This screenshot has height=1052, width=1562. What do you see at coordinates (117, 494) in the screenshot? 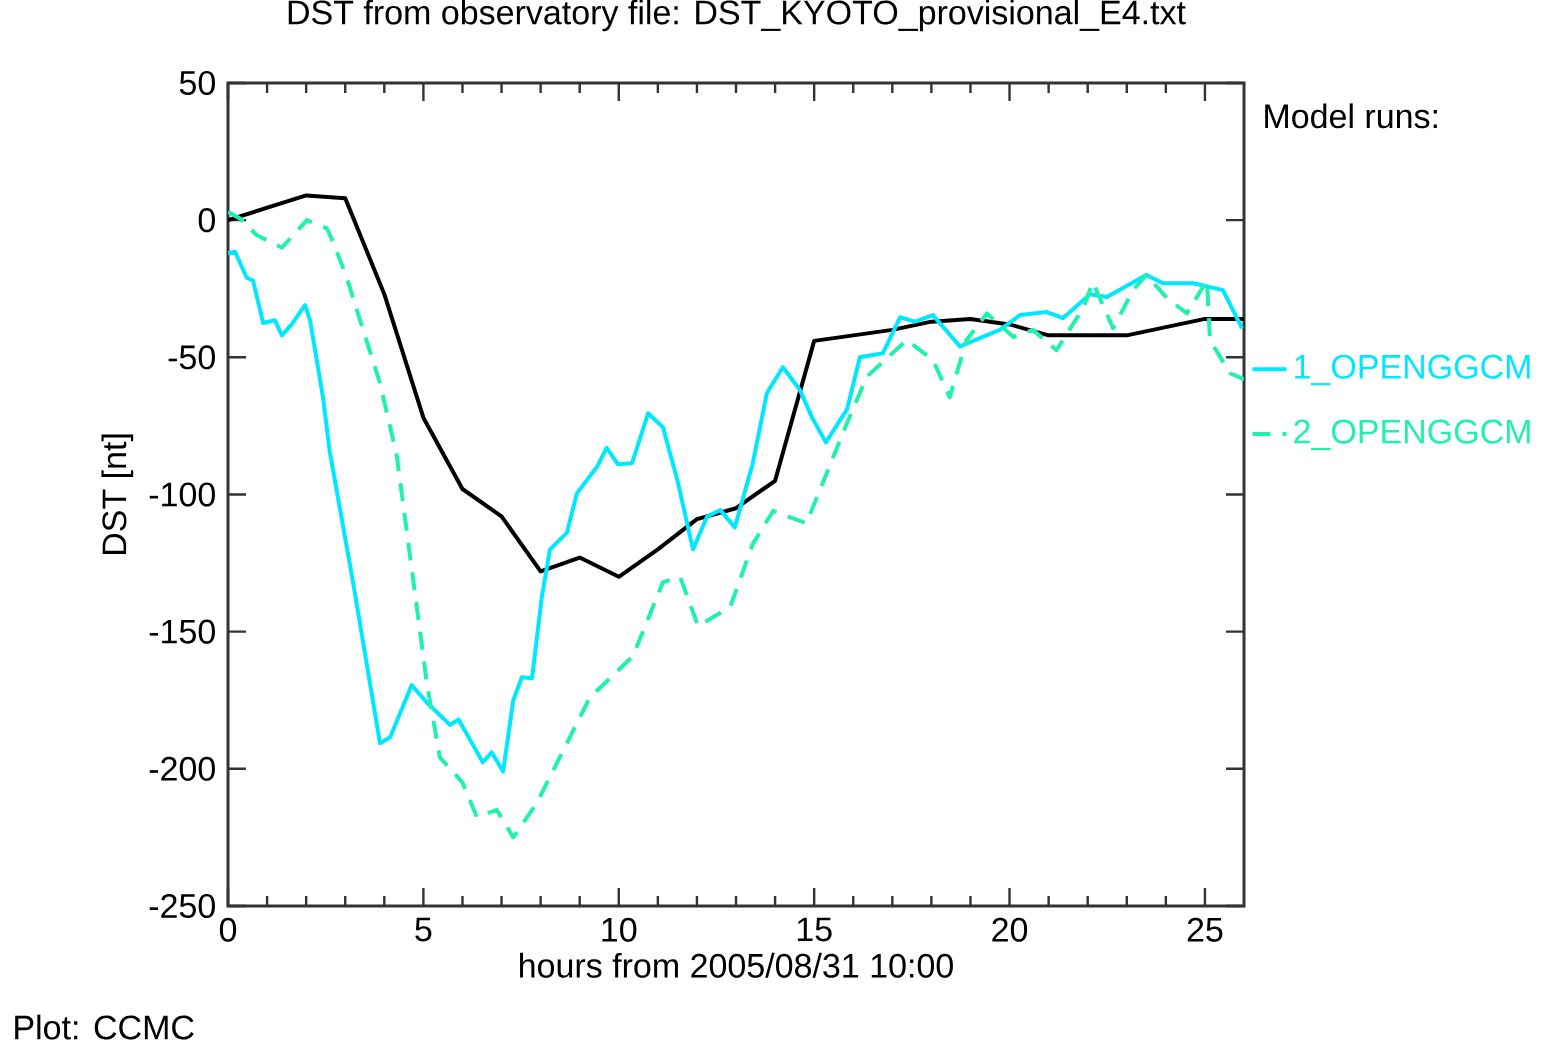
I see `y-axis-title: DST [nt]` at bounding box center [117, 494].